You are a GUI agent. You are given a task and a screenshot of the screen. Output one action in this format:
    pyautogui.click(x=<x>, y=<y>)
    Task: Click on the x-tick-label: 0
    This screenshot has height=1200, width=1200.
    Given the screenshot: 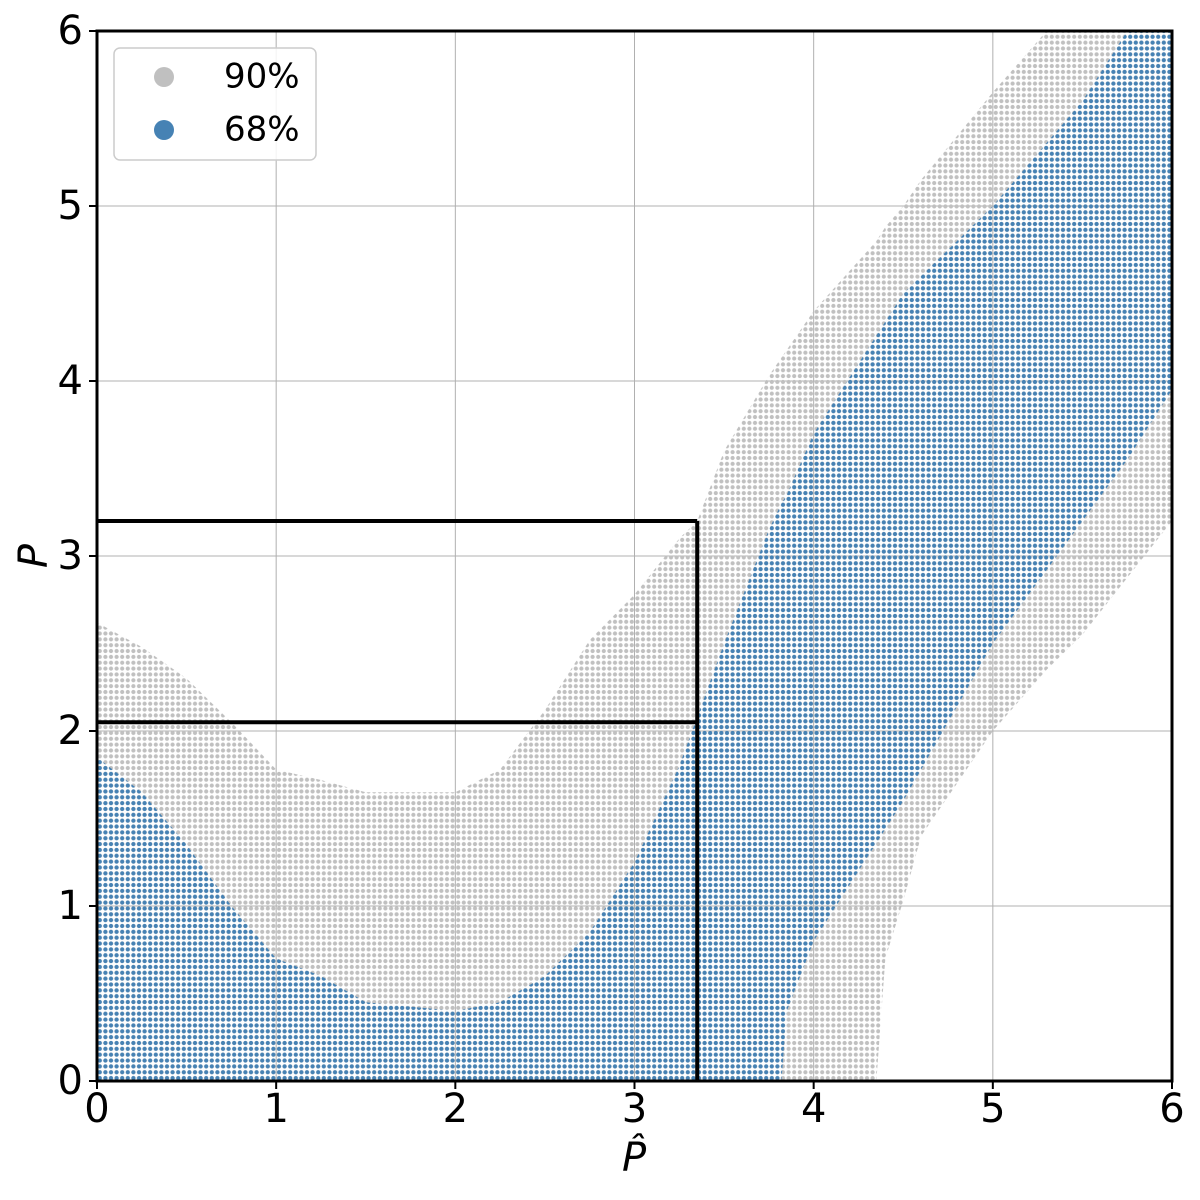 What is the action you would take?
    pyautogui.click(x=96, y=1109)
    